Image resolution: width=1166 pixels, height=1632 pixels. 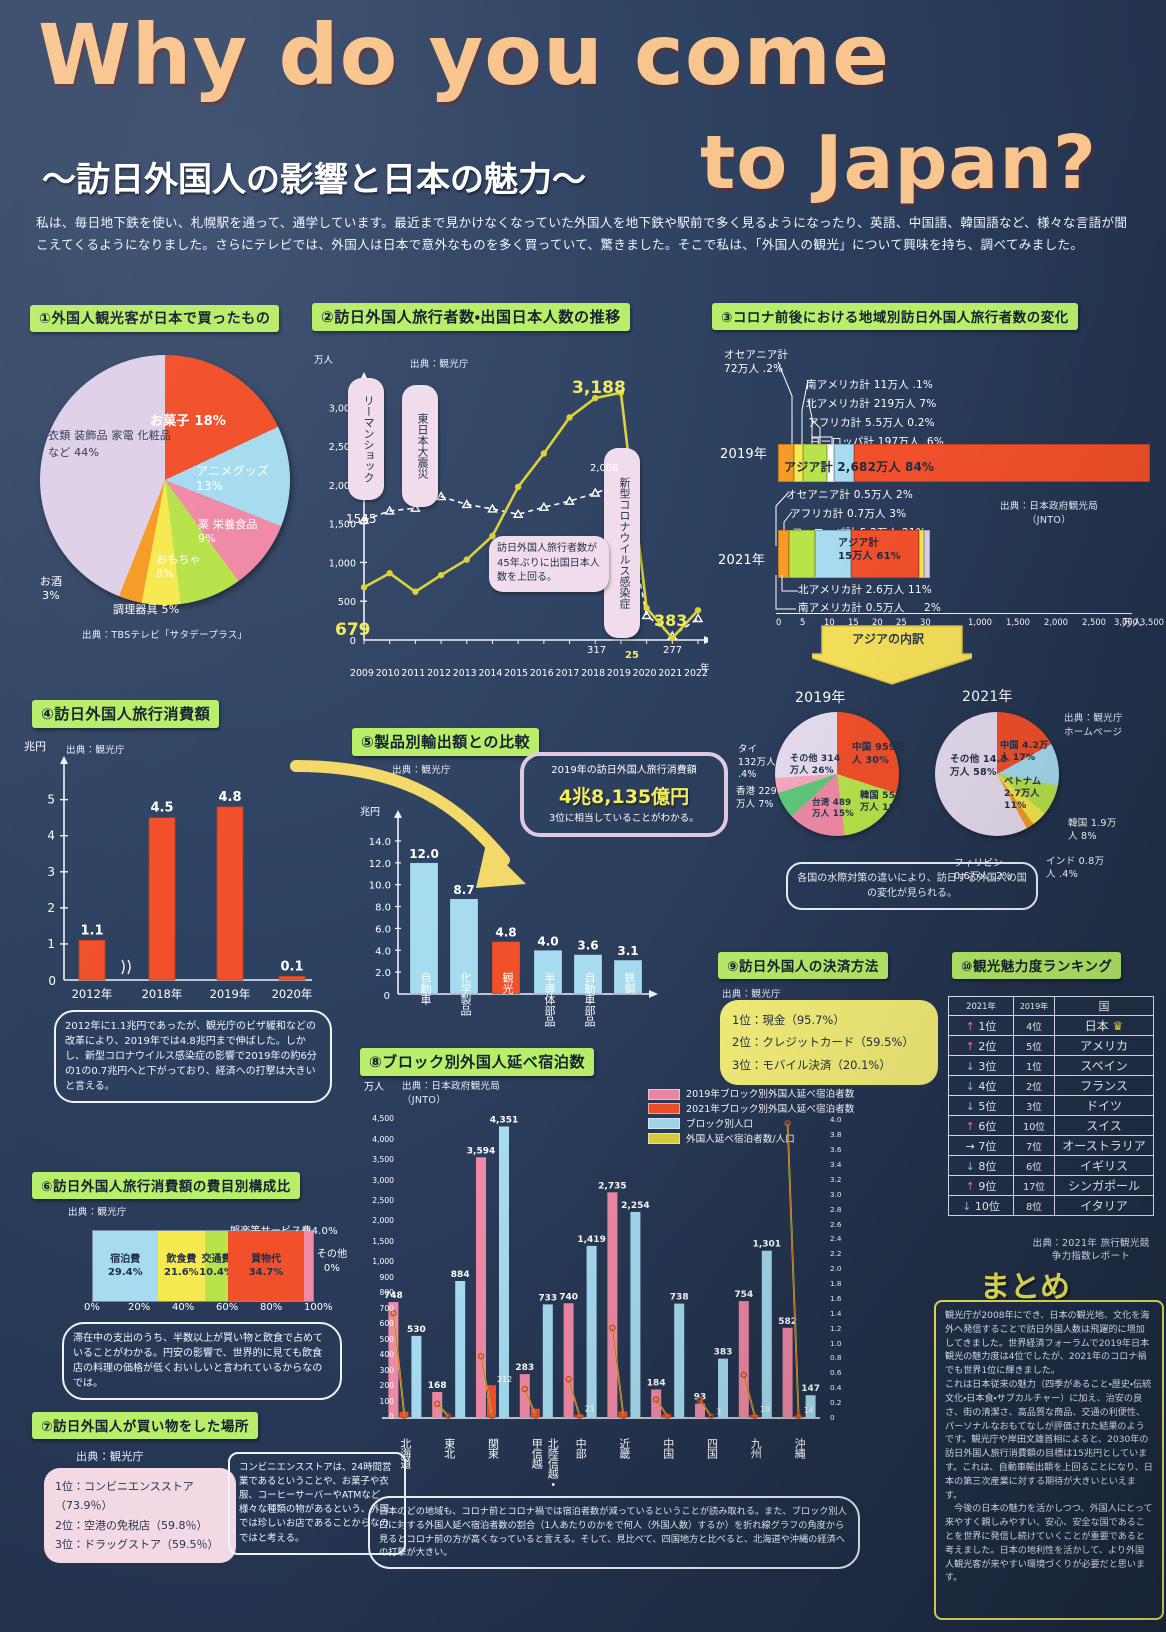 What do you see at coordinates (837, 774) in the screenshot?
I see `asia-breakdown-pie-2019` at bounding box center [837, 774].